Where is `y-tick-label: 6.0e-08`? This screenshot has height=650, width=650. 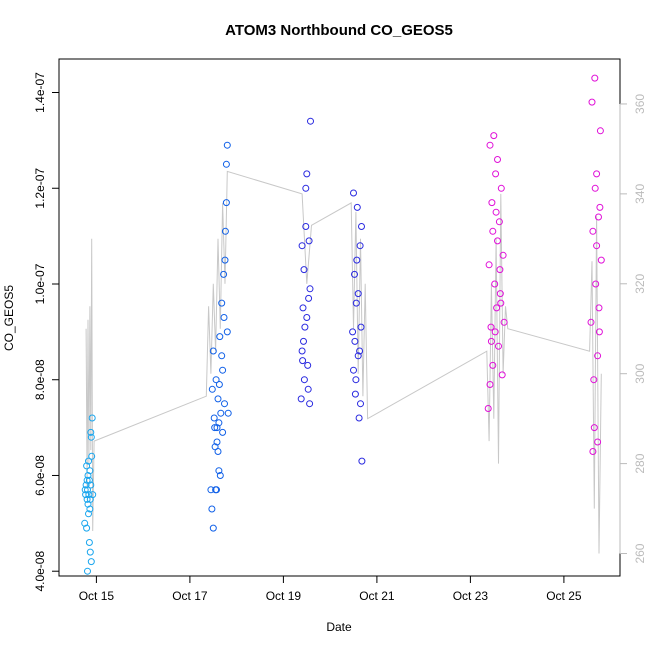 y-tick-label: 6.0e-08 is located at coordinates (40, 475).